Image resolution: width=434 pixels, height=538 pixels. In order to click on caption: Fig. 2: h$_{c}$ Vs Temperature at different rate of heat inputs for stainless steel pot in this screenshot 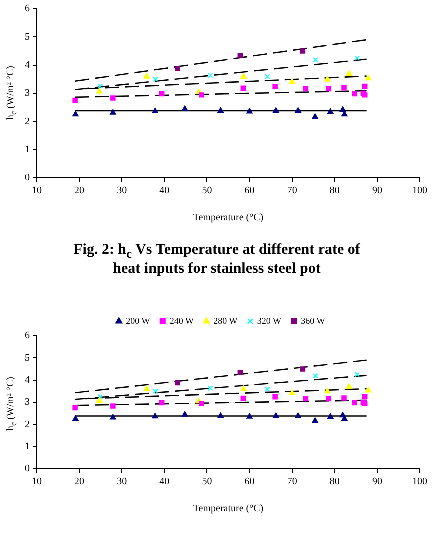, I will do `click(217, 260)`.